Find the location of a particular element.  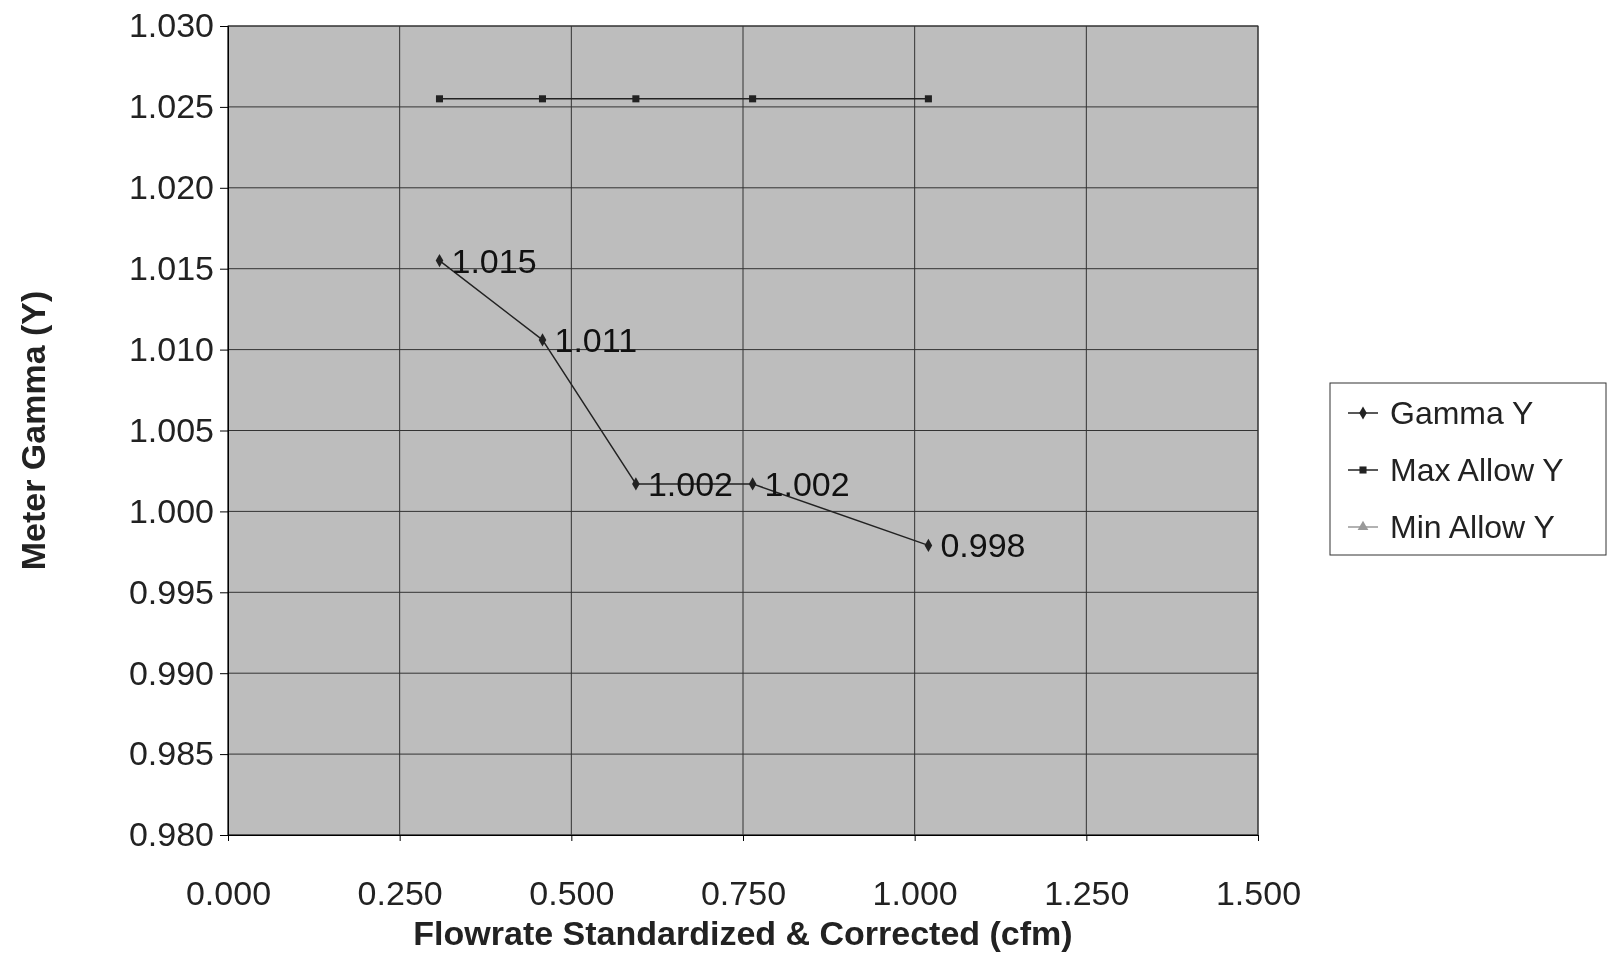

y-tick-label: 1.000 is located at coordinates (171, 510).